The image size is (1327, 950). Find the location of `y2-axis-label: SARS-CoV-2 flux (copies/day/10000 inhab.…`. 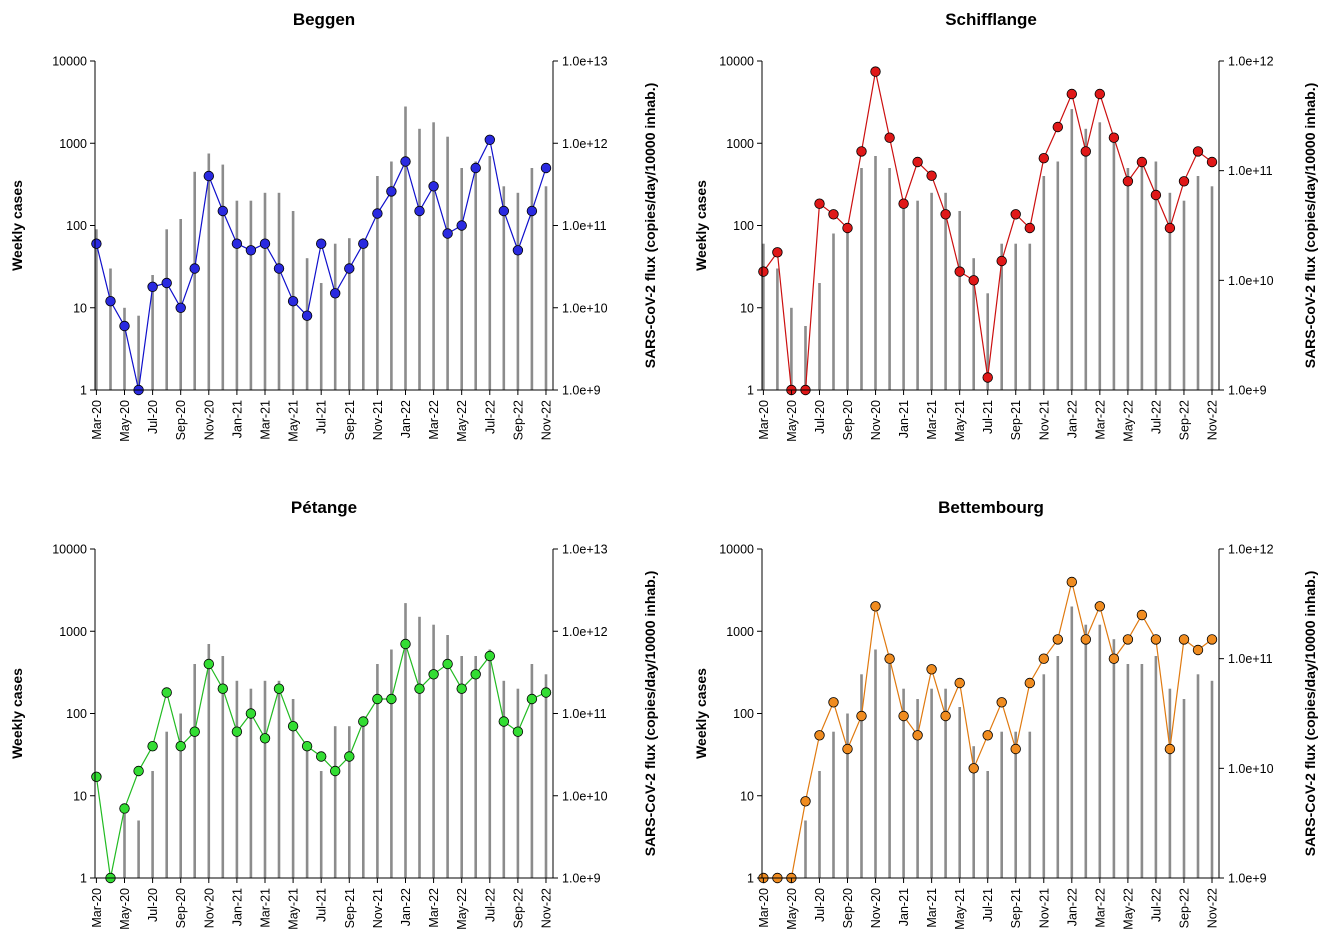

y2-axis-label: SARS-CoV-2 flux (copies/day/10000 inhab.… is located at coordinates (650, 714).